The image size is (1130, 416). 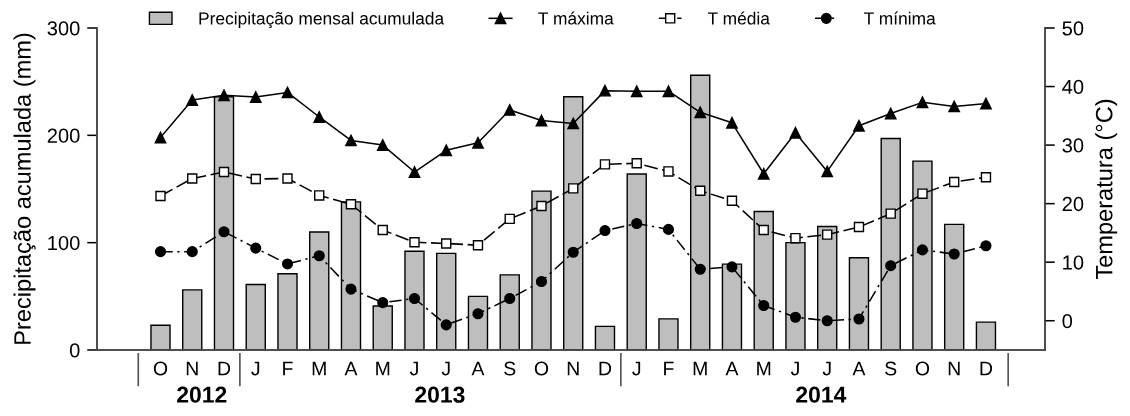 What do you see at coordinates (576, 18) in the screenshot?
I see `legend-label: T máxima` at bounding box center [576, 18].